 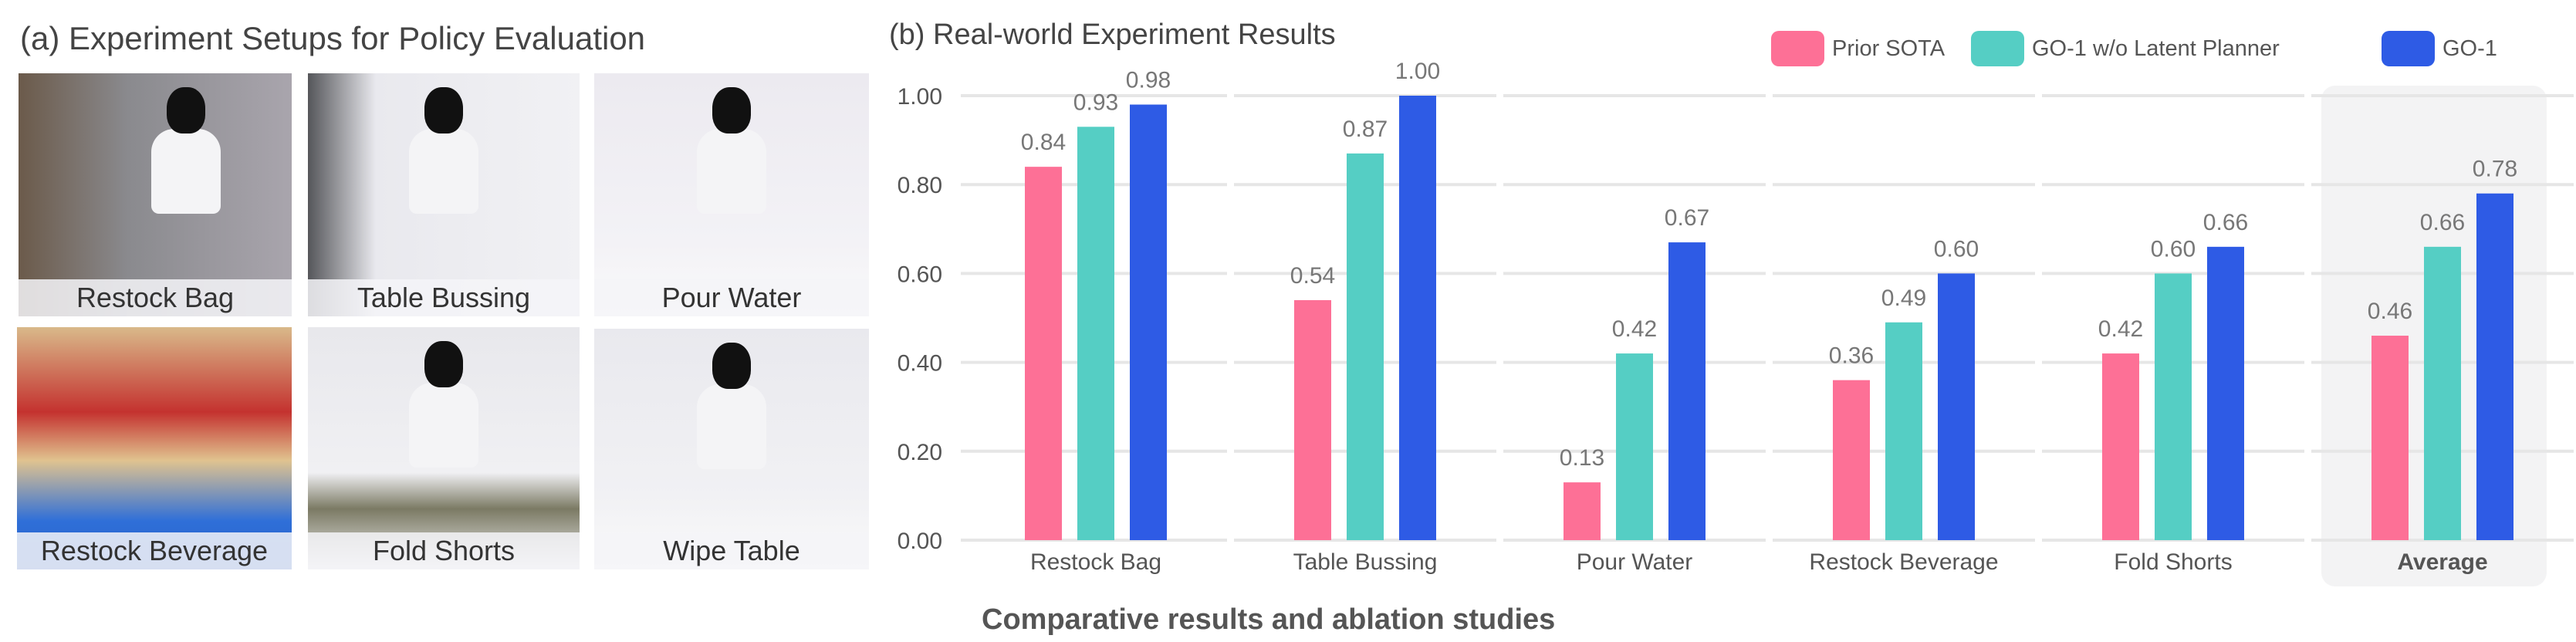 I want to click on bar-value-label: 0.49, so click(x=1904, y=298).